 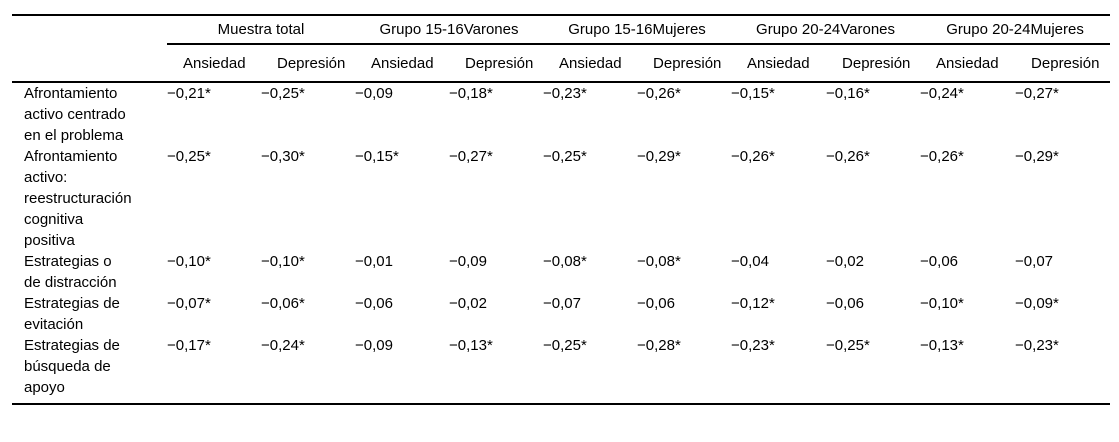 I want to click on cell-value: −0,18*, so click(x=471, y=93).